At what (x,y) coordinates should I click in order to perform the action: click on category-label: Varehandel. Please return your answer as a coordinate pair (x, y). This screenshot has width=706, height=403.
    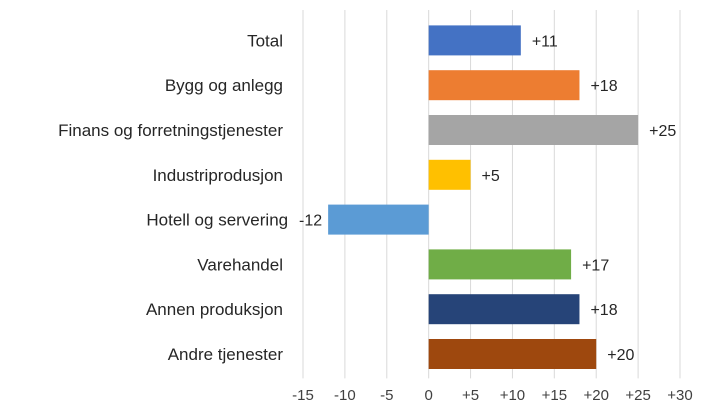
    Looking at the image, I should click on (240, 264).